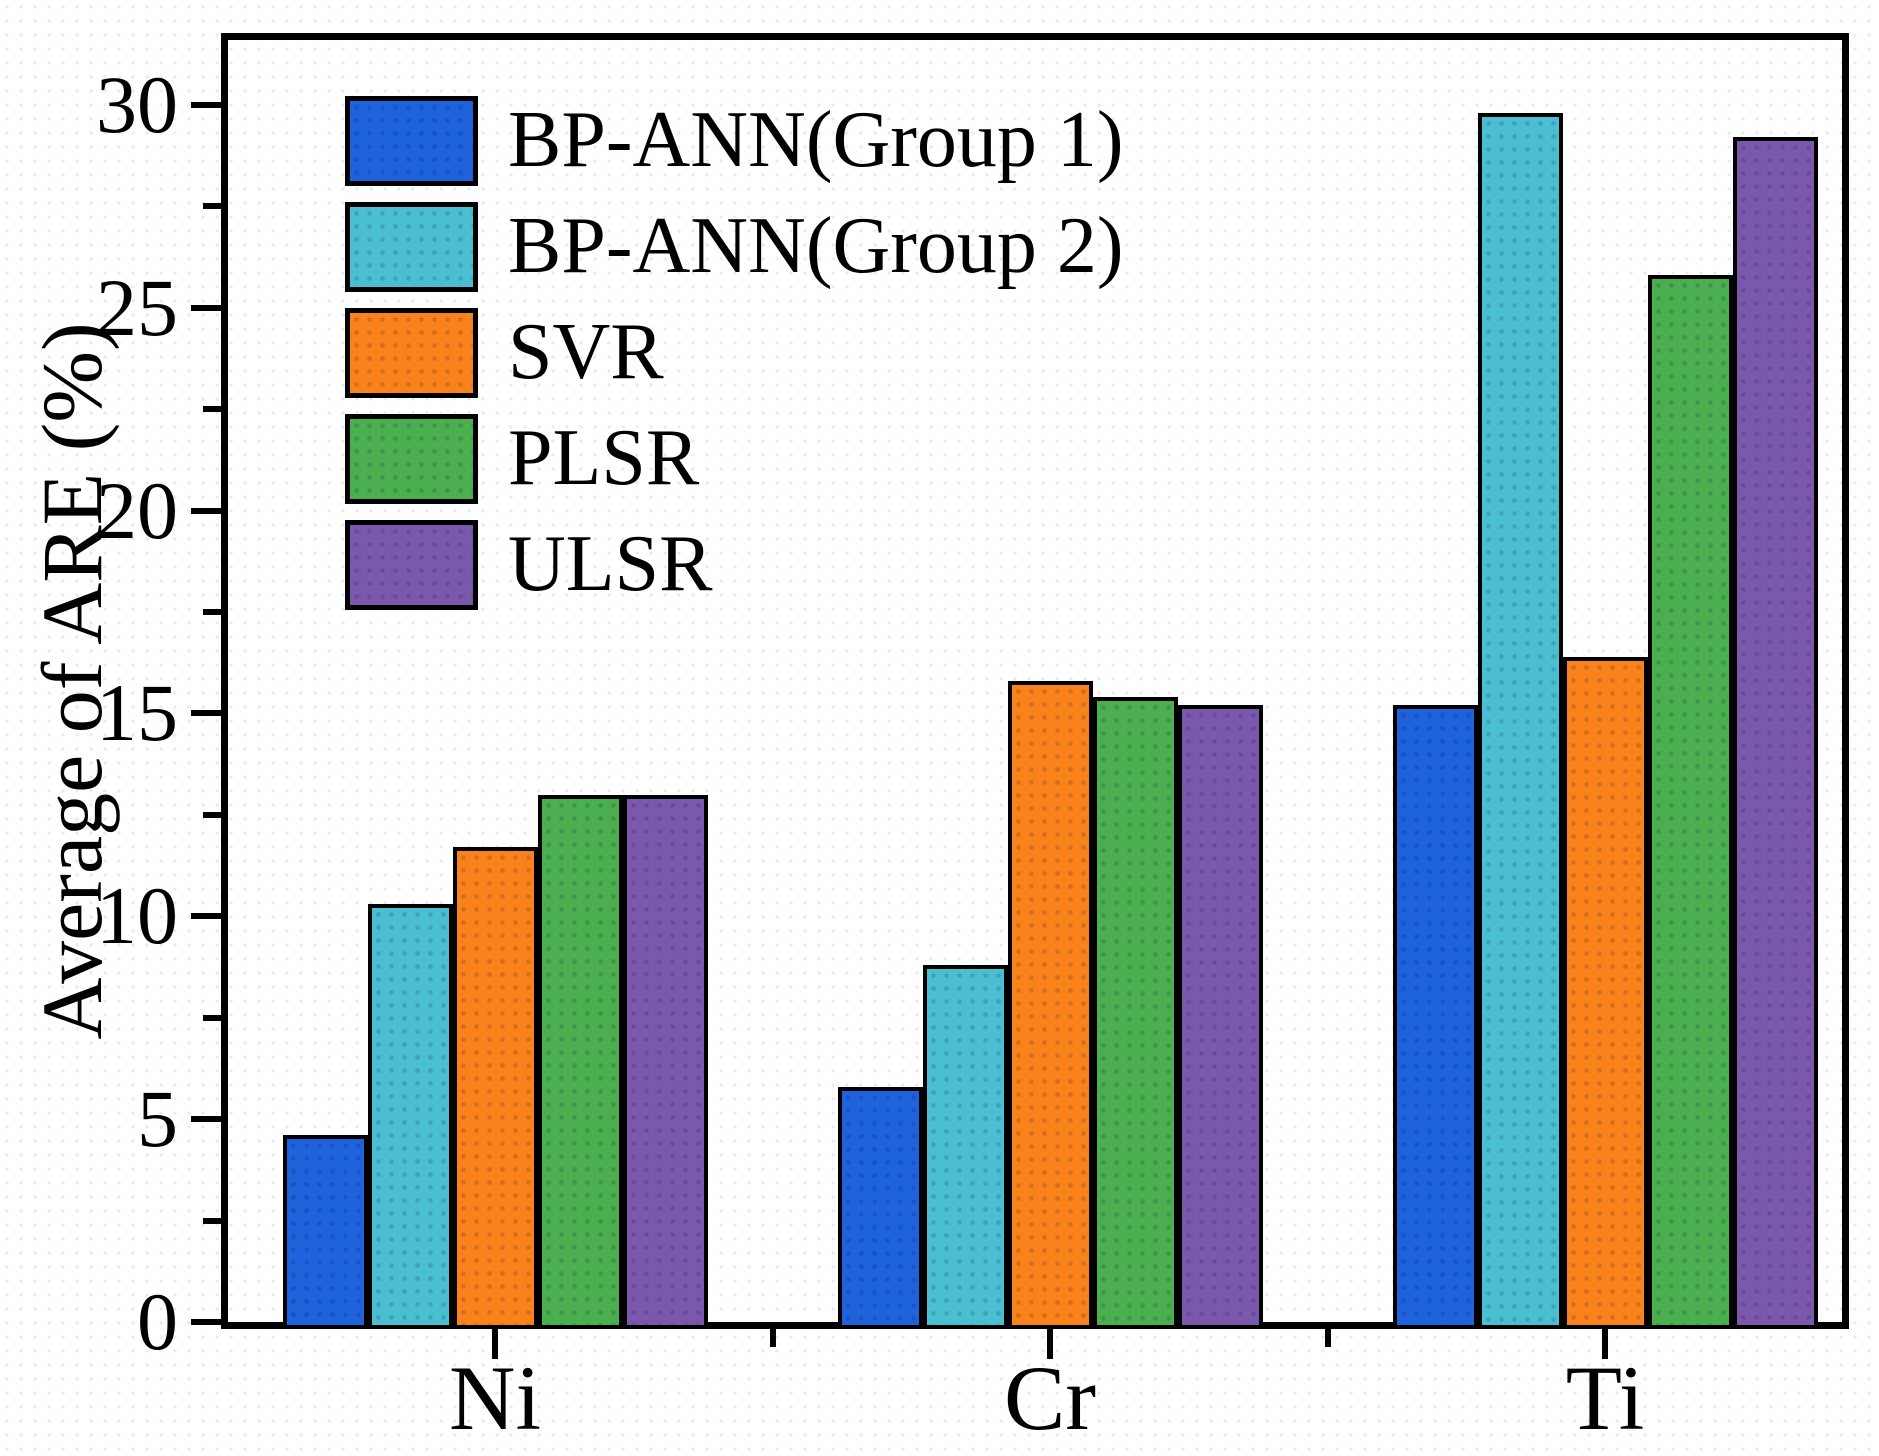  What do you see at coordinates (604, 458) in the screenshot?
I see `legend-label-plsr: PLSR` at bounding box center [604, 458].